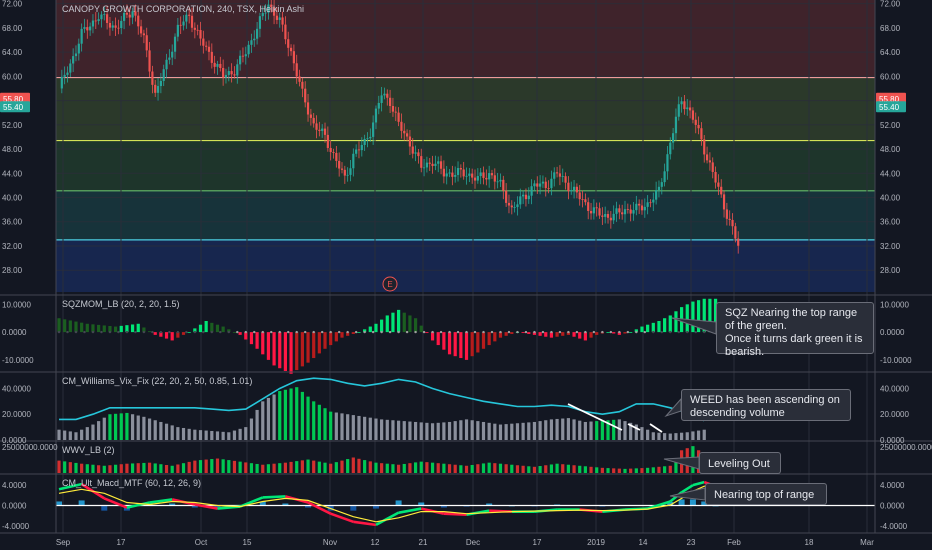 This screenshot has height=550, width=932. What do you see at coordinates (201, 542) in the screenshot?
I see `x-tick-label: Oct` at bounding box center [201, 542].